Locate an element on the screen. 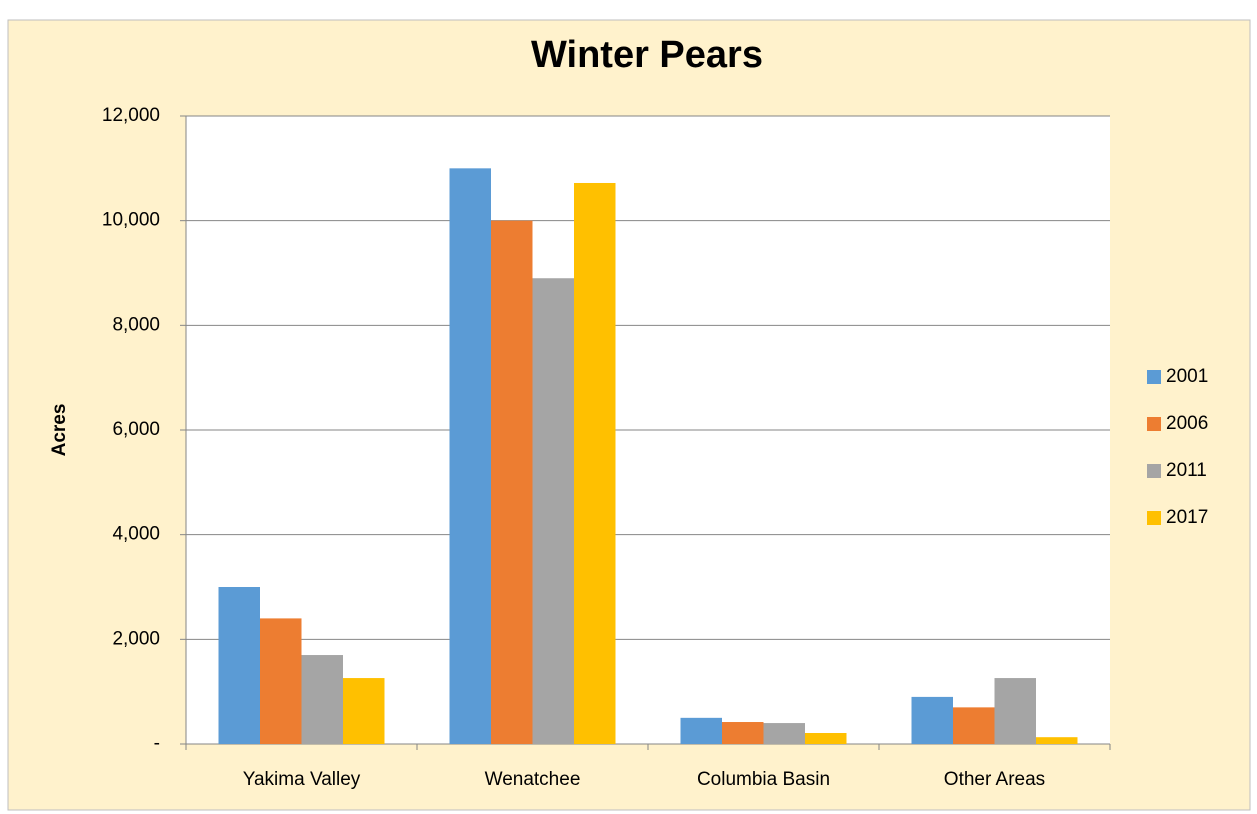  legend-label: 2011 is located at coordinates (1186, 470).